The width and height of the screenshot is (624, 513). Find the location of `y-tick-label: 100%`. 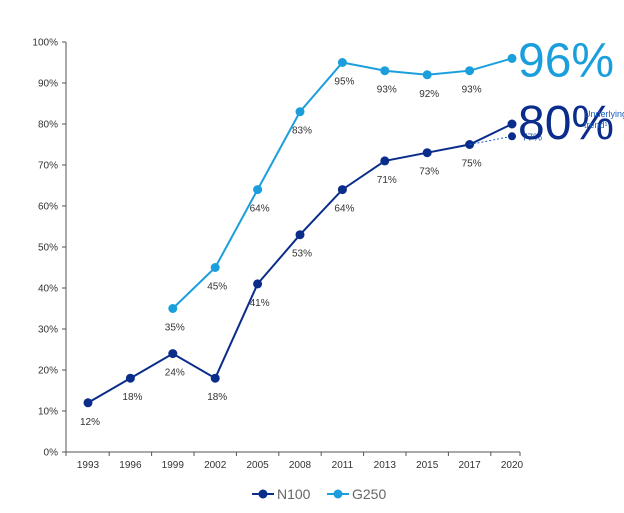

y-tick-label: 100% is located at coordinates (45, 43).